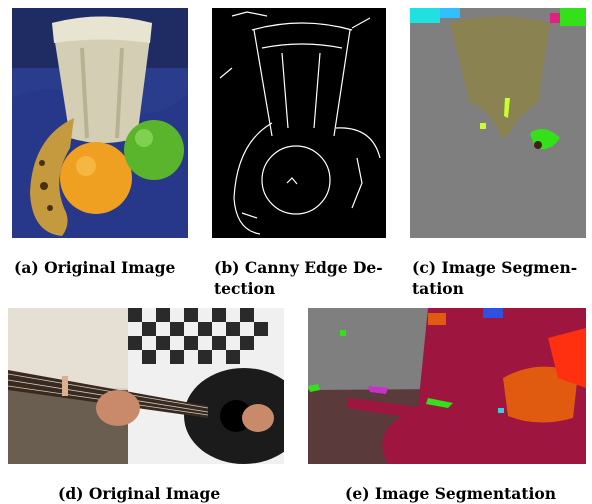 The image size is (592, 504). I want to click on edge-map, so click(299, 123).